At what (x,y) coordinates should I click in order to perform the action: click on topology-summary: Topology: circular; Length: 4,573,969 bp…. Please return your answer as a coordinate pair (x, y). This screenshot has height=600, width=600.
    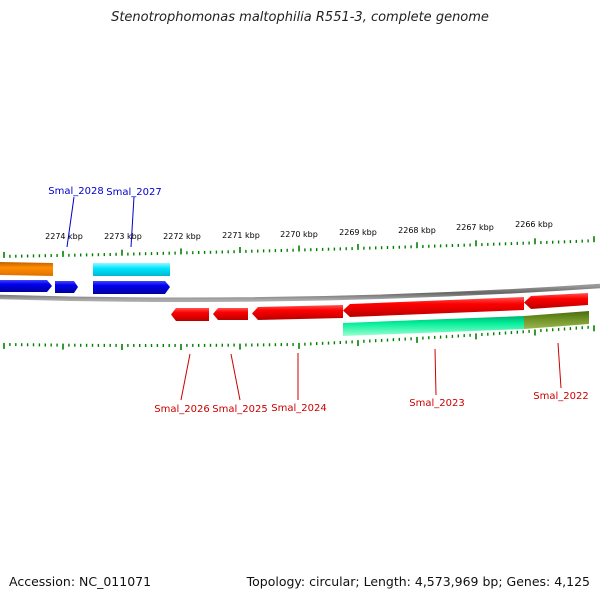
    Looking at the image, I should click on (418, 581).